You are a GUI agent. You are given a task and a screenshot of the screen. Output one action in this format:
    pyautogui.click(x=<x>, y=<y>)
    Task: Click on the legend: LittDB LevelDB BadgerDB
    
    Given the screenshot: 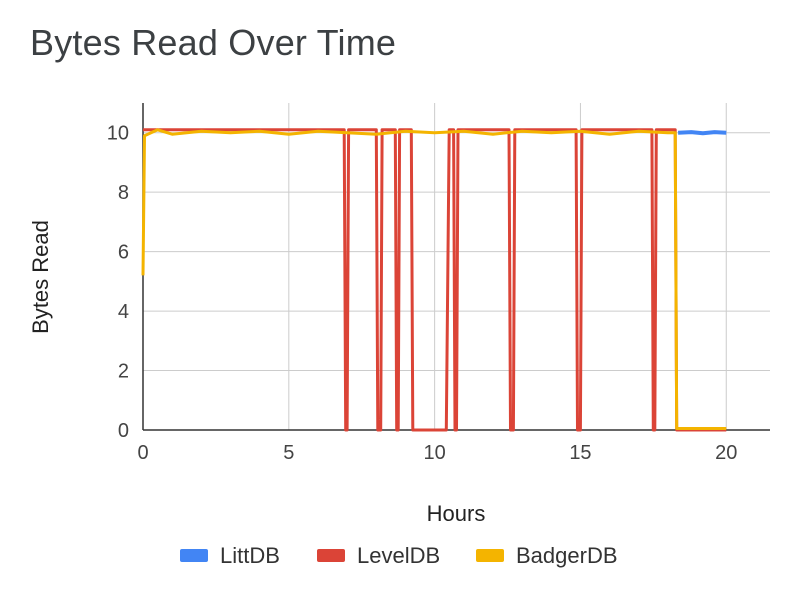 What is the action you would take?
    pyautogui.click(x=399, y=555)
    